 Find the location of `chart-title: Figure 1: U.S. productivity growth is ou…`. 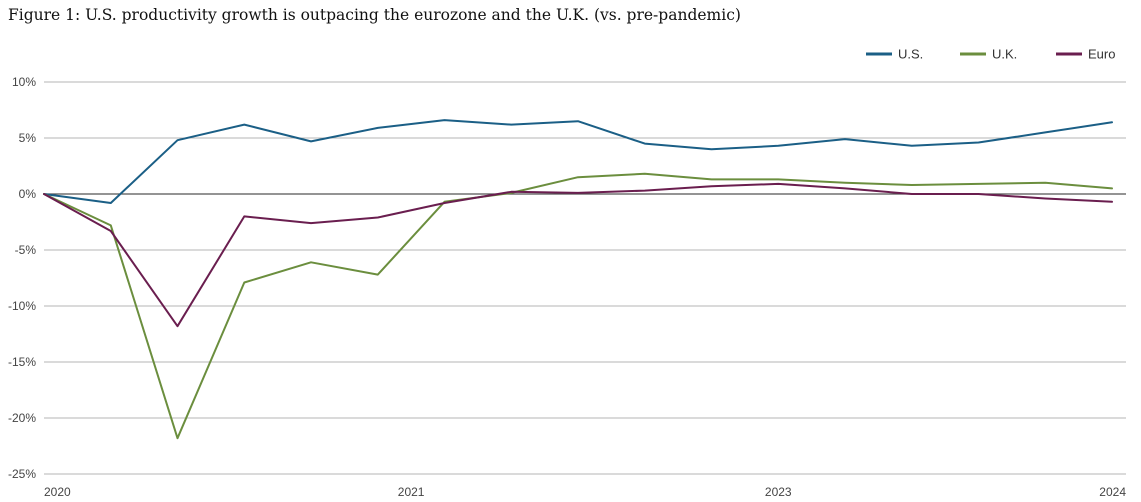

chart-title: Figure 1: U.S. productivity growth is ou… is located at coordinates (374, 15).